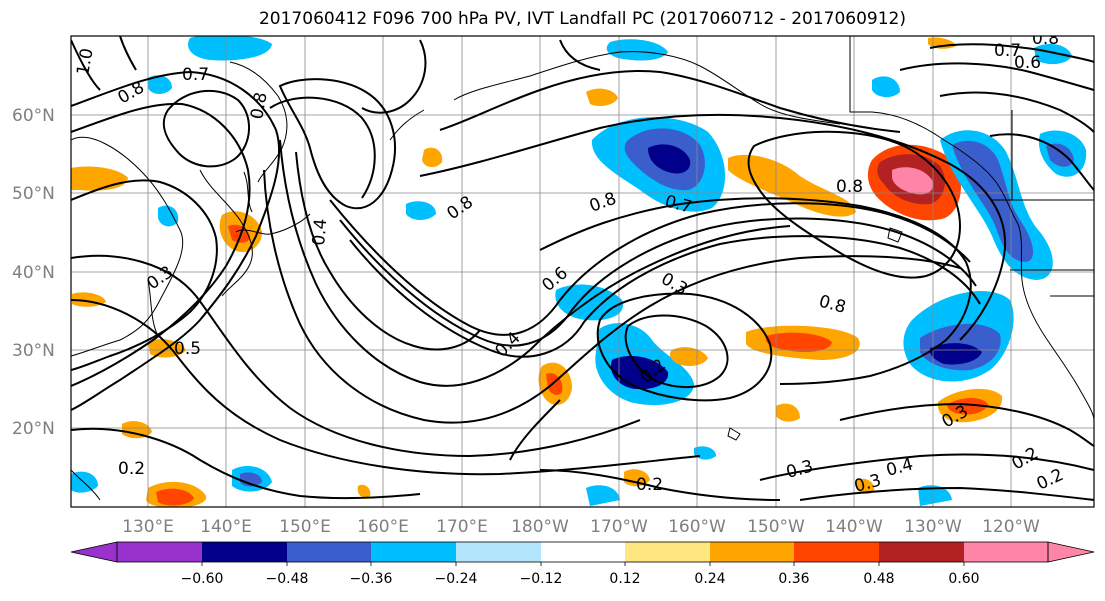 This screenshot has width=1105, height=601. What do you see at coordinates (963, 579) in the screenshot?
I see `colorbar-tick: 0.60` at bounding box center [963, 579].